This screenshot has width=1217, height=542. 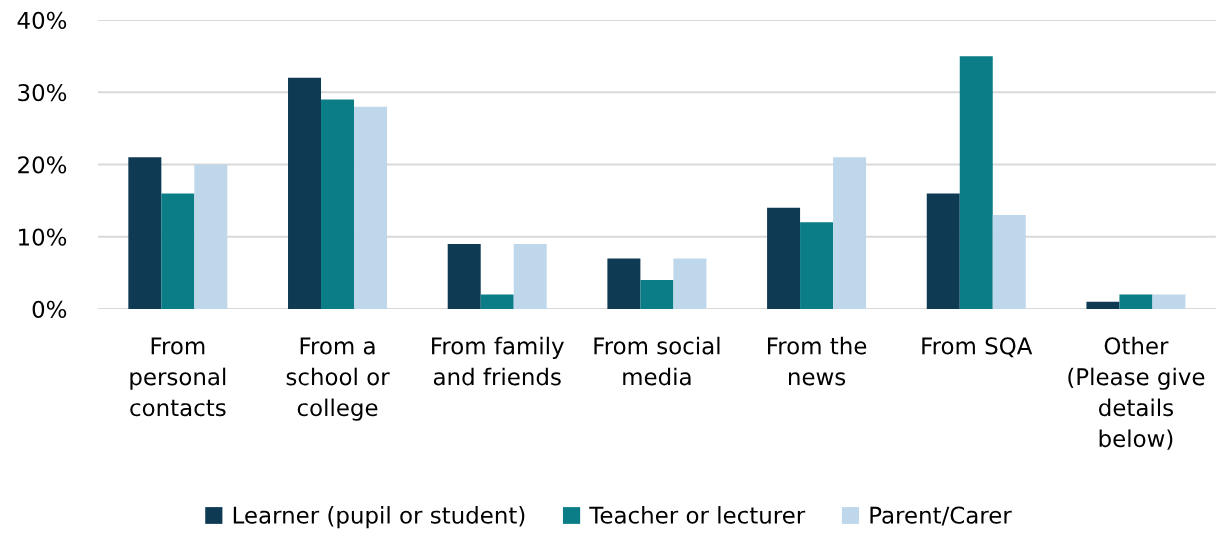 I want to click on x-tick-label: From social media, so click(x=657, y=361).